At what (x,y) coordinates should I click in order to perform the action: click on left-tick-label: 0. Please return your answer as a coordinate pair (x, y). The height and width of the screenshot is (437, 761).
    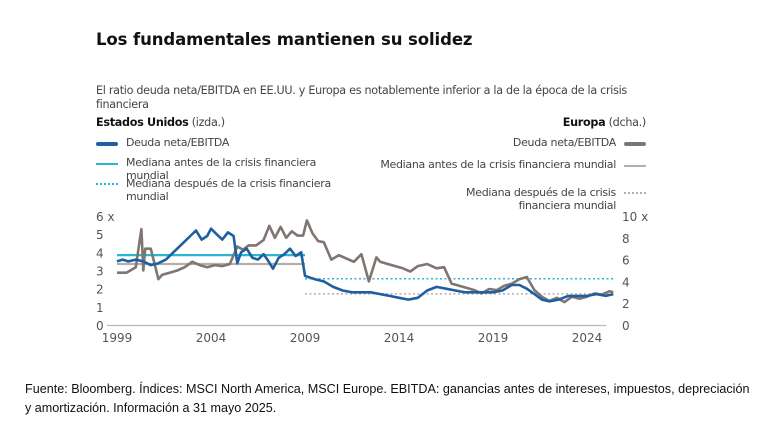
    Looking at the image, I should click on (100, 326).